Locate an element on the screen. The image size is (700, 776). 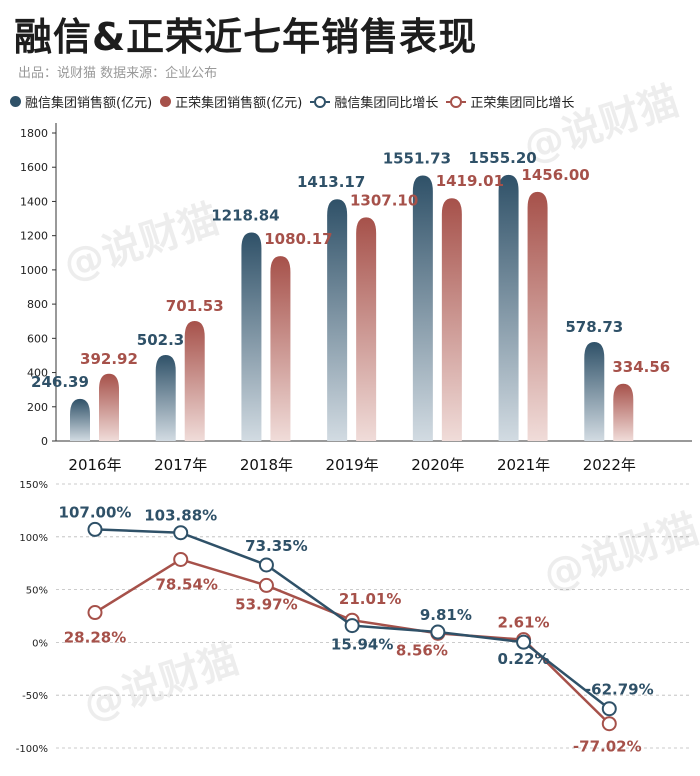
y-tick-label: 100% is located at coordinates (33, 538).